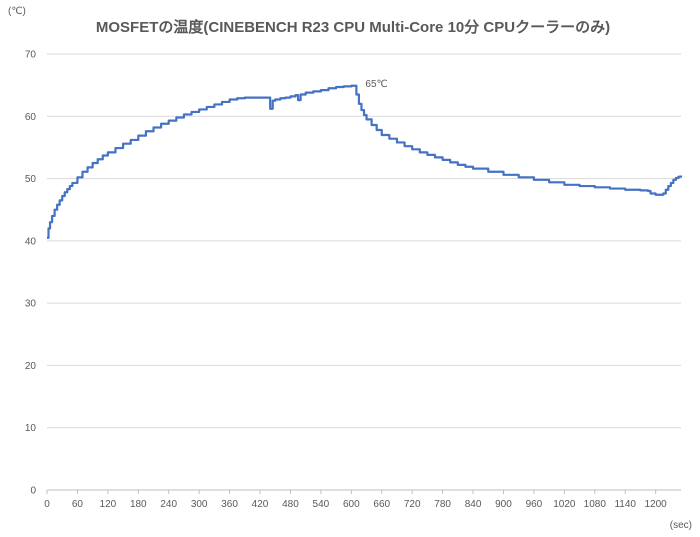 This screenshot has height=537, width=700. I want to click on y-tick-label: 0, so click(33, 491).